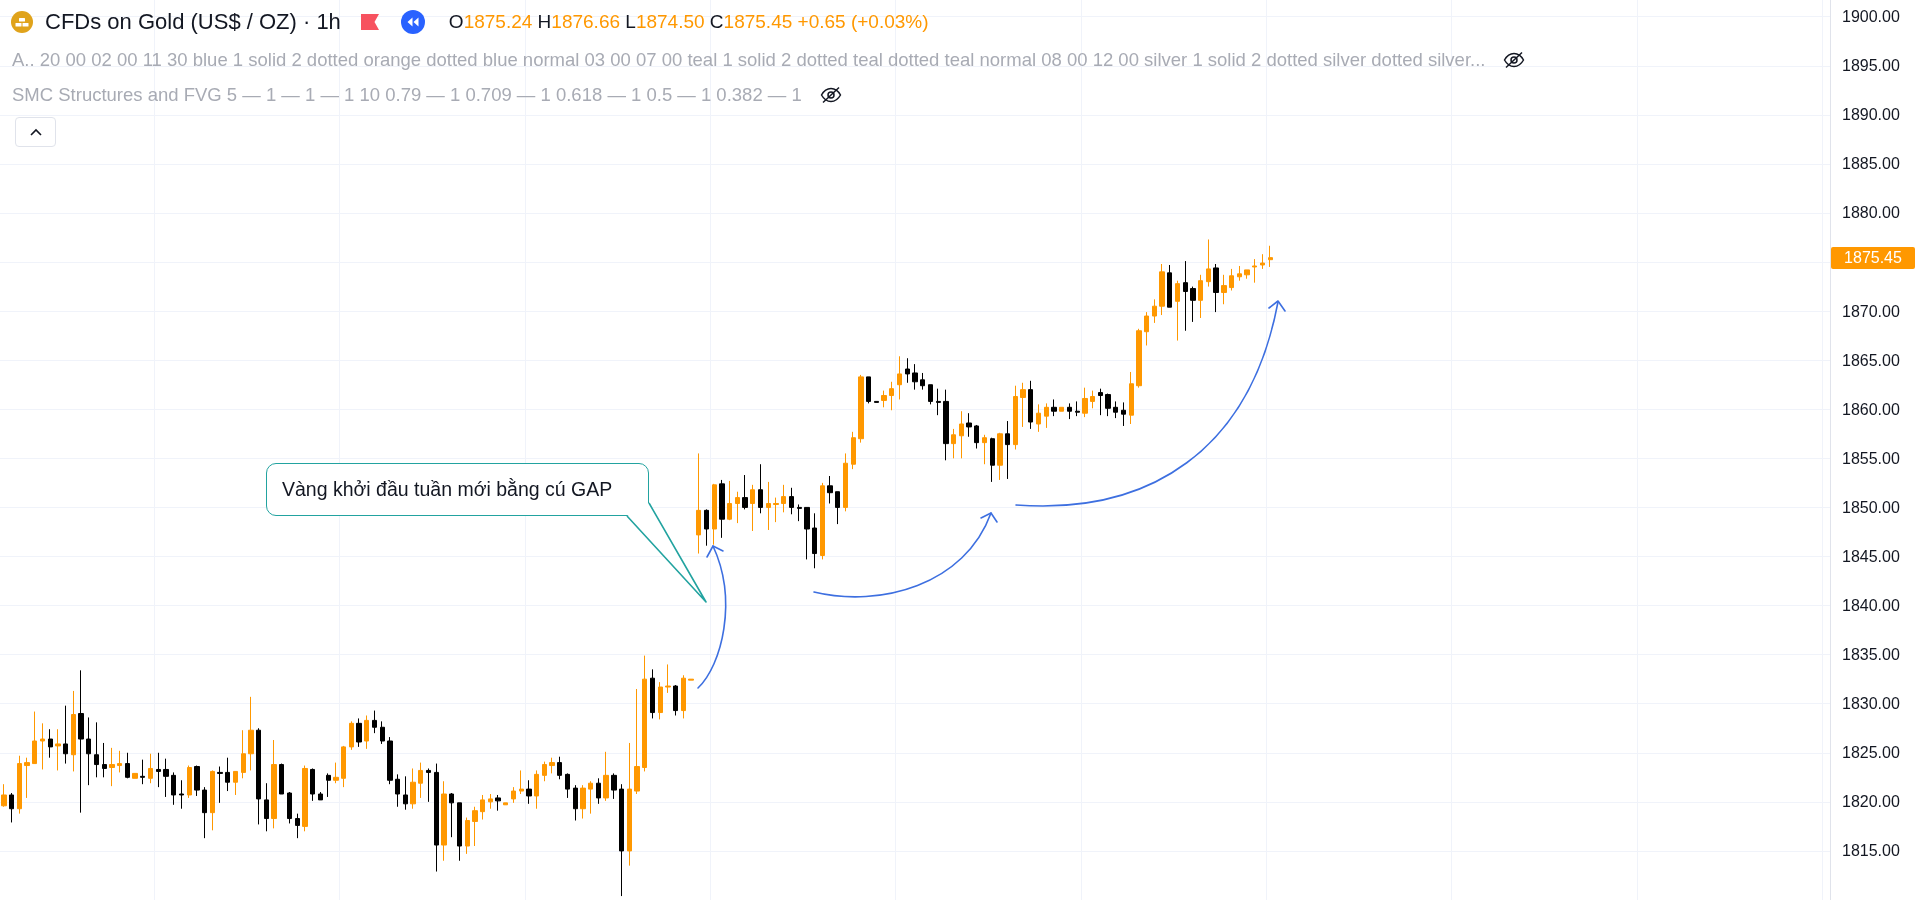  What do you see at coordinates (1871, 164) in the screenshot?
I see `y-tick-label: 1885.00` at bounding box center [1871, 164].